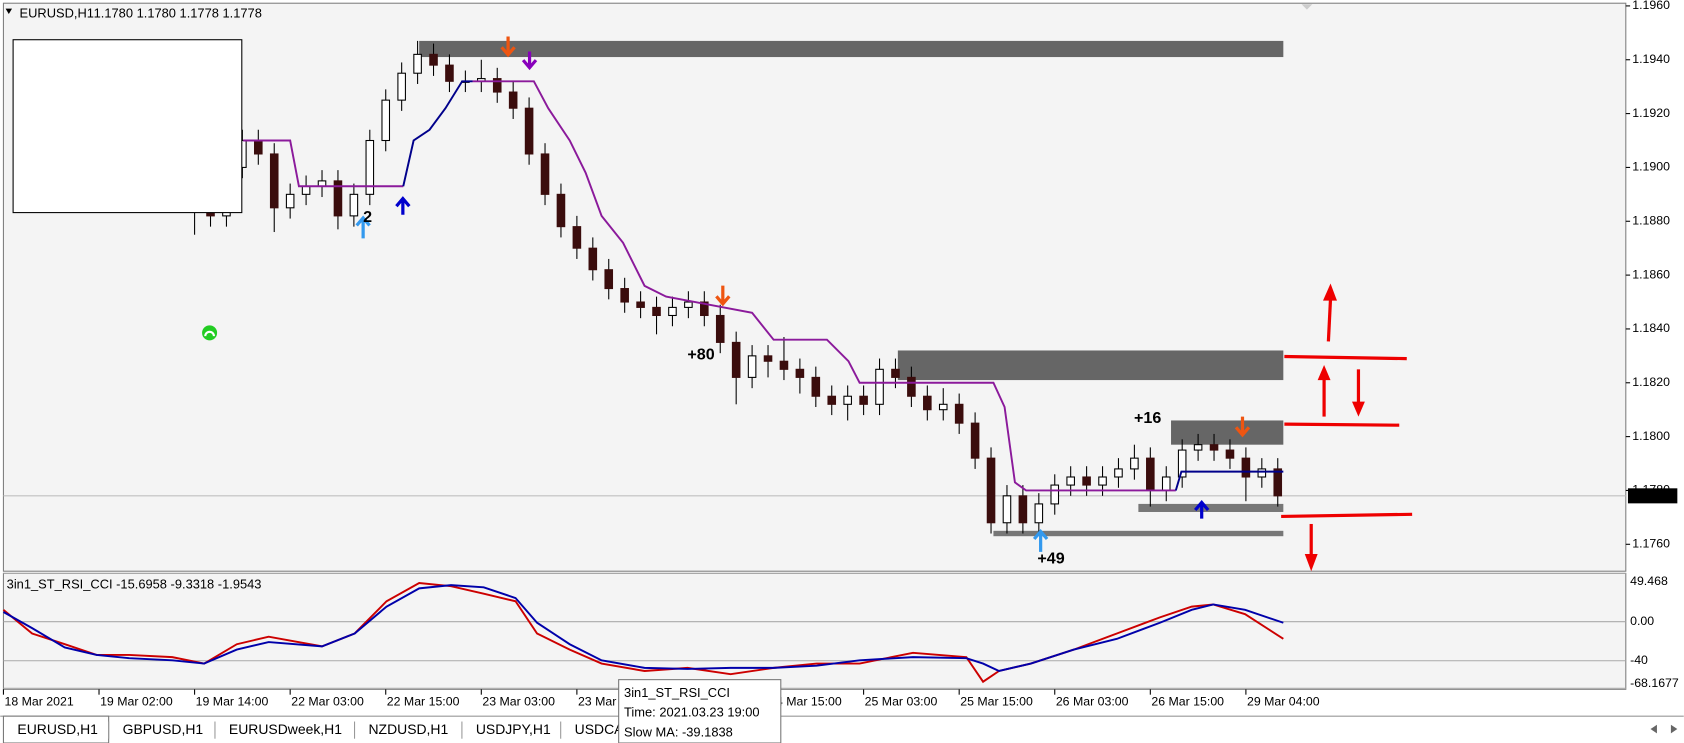  Describe the element at coordinates (513, 729) in the screenshot. I see `tab: USDJPY,H1` at that location.